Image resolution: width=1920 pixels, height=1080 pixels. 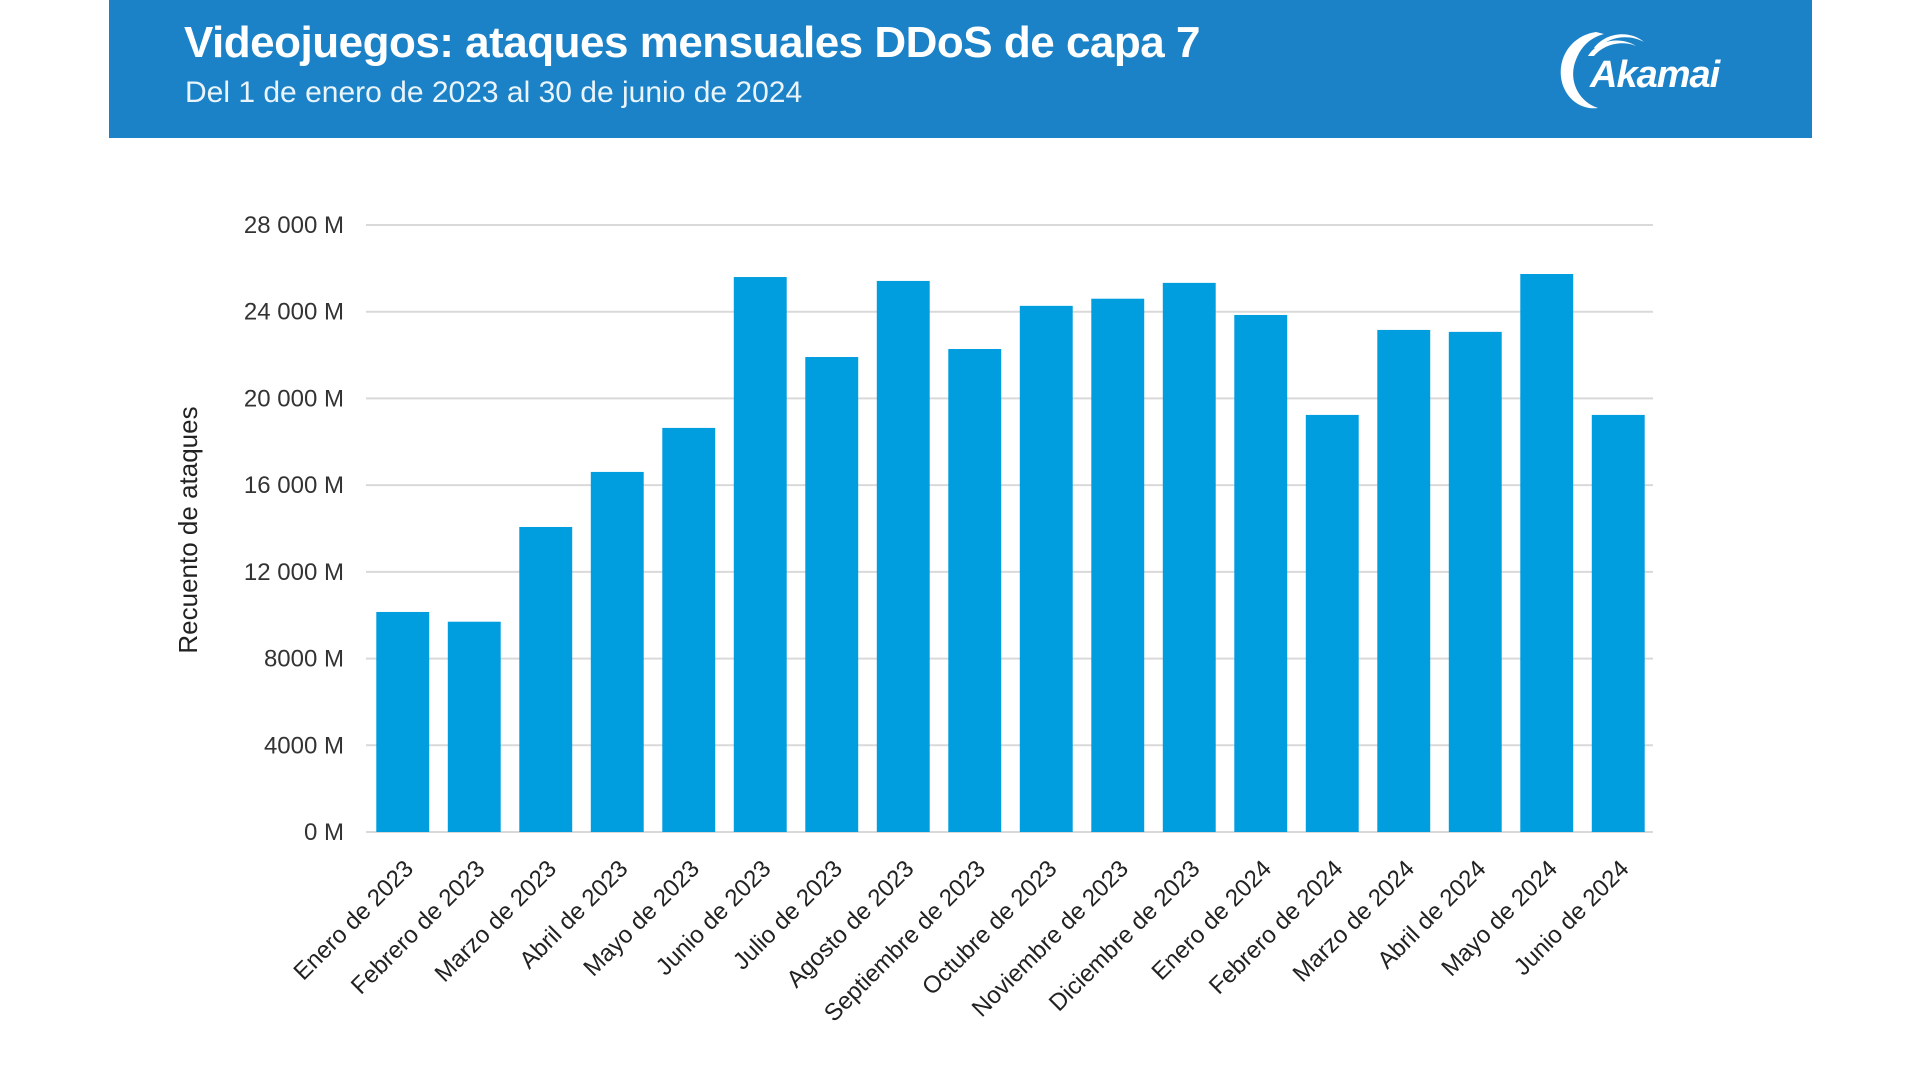 What do you see at coordinates (354, 920) in the screenshot?
I see `x-tick-label: Enero de 2023` at bounding box center [354, 920].